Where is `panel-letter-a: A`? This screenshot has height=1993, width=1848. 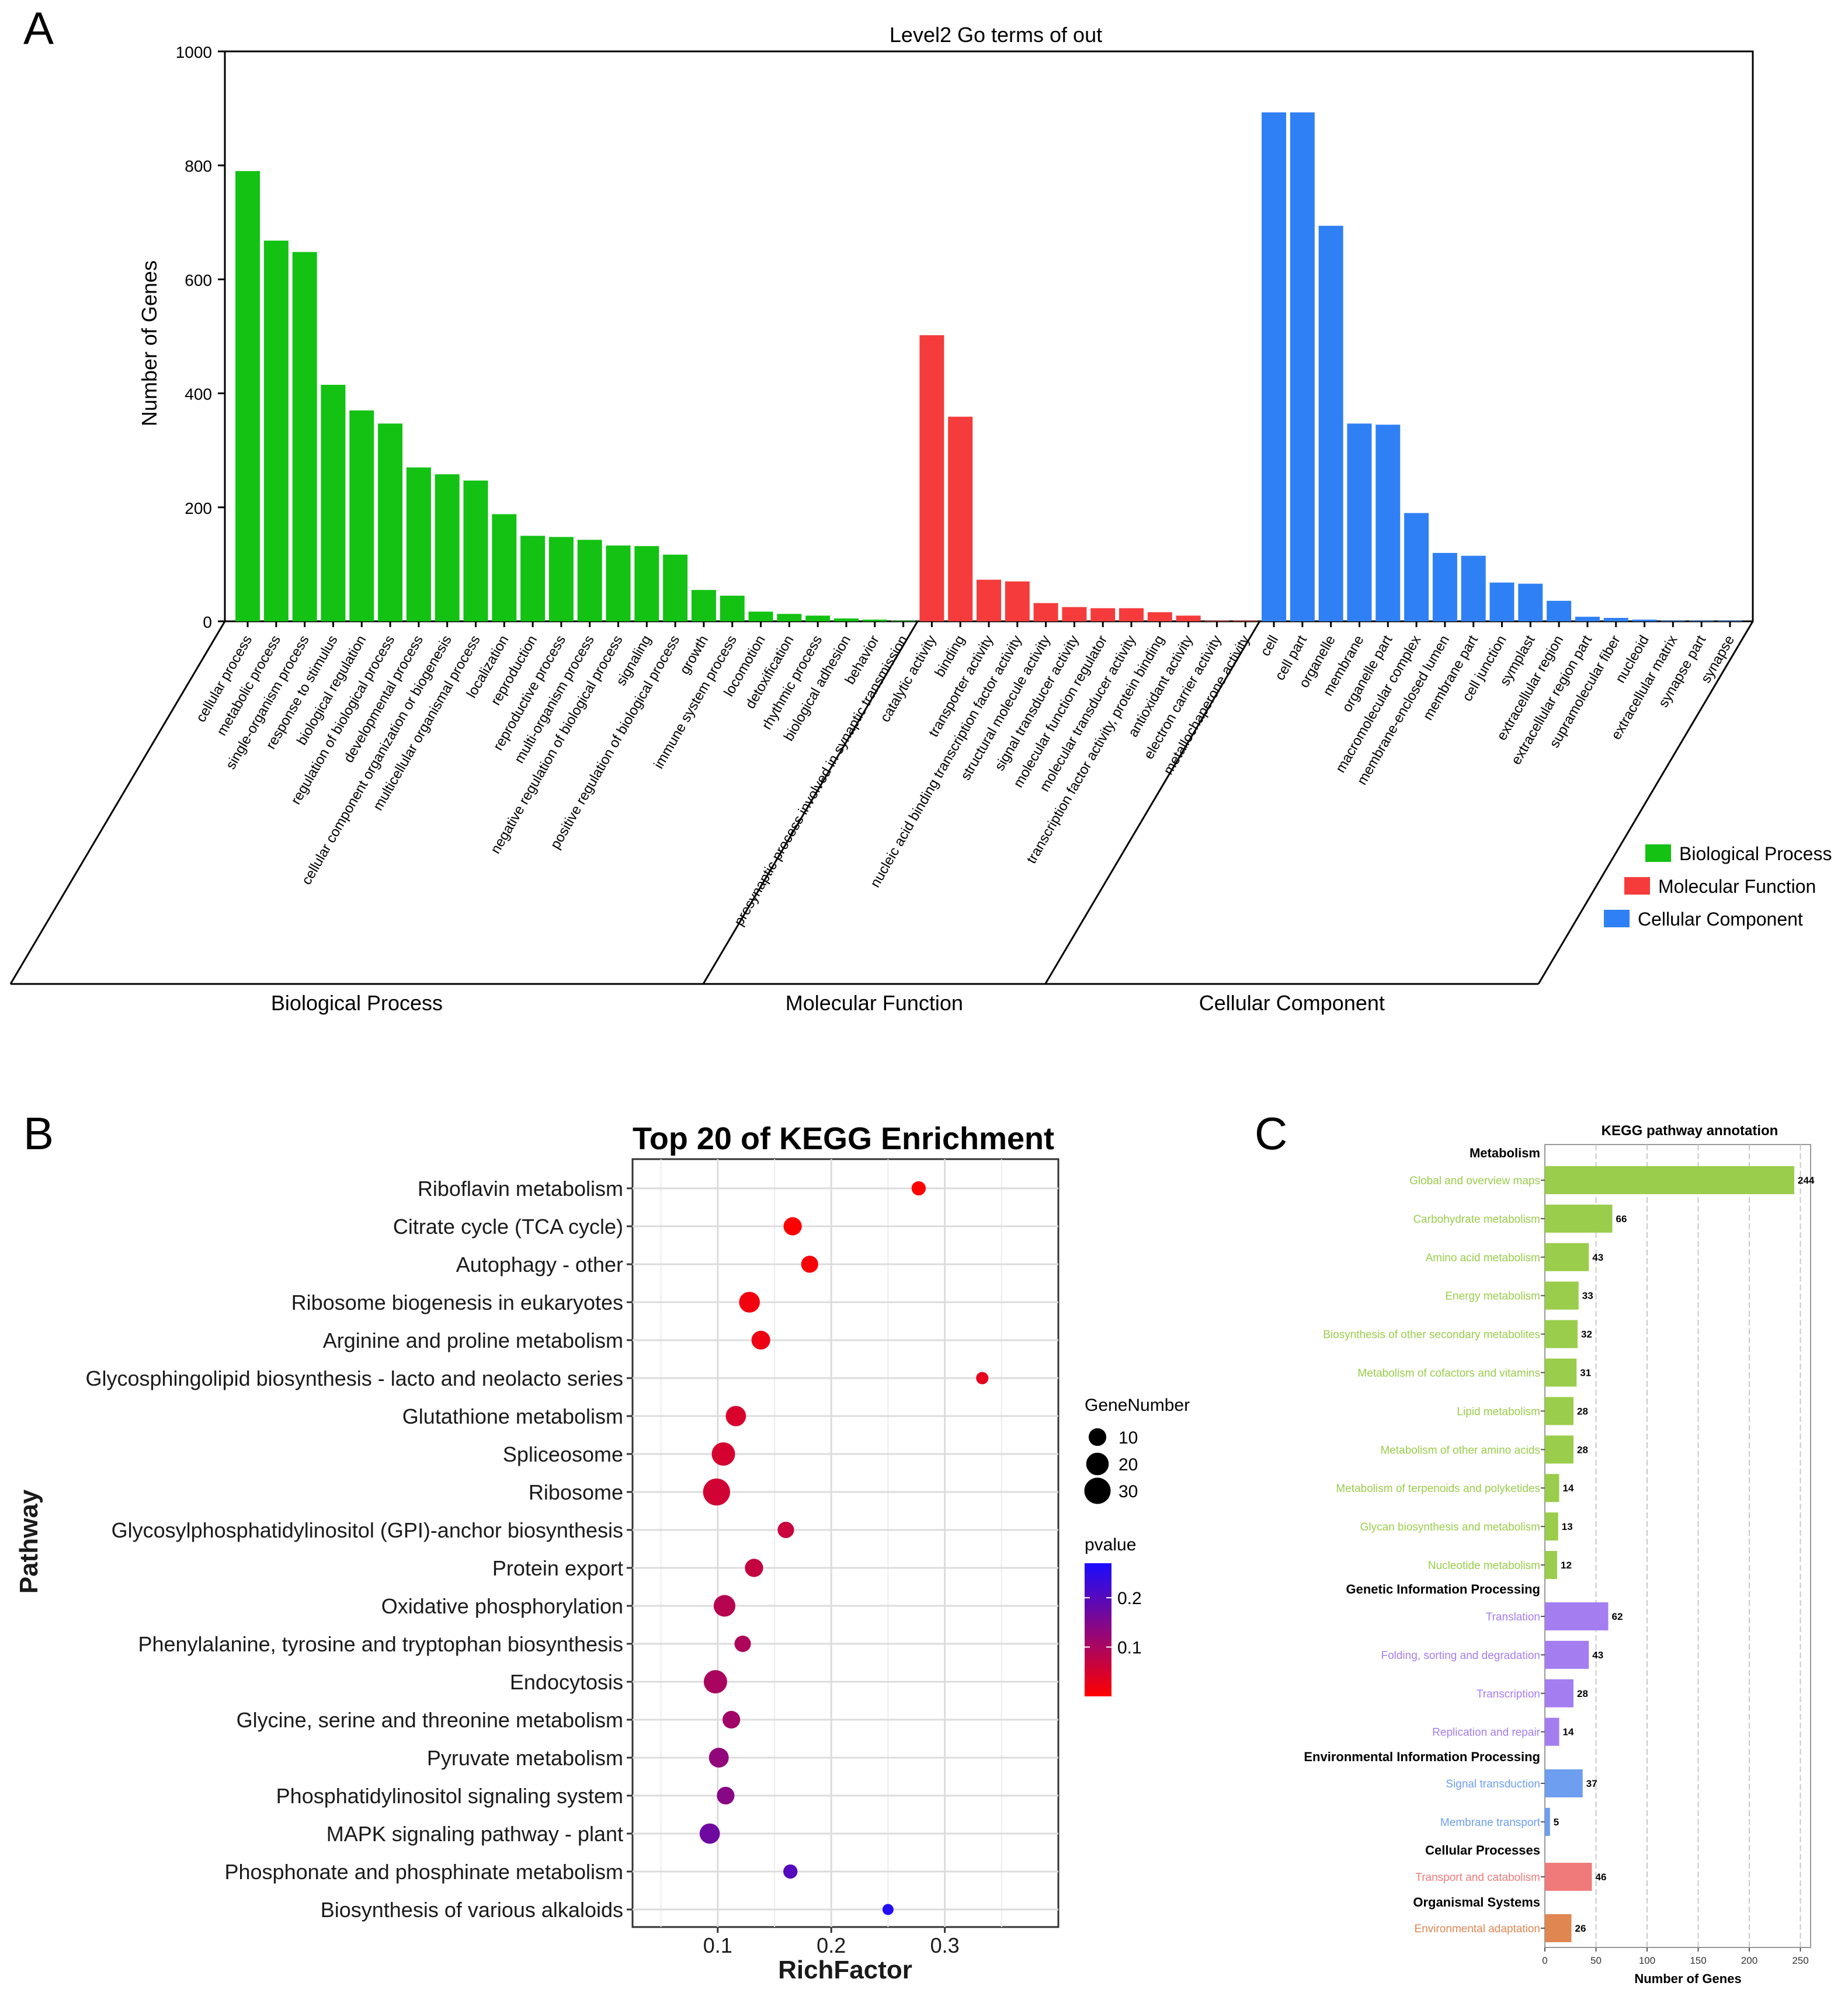 panel-letter-a: A is located at coordinates (39, 28).